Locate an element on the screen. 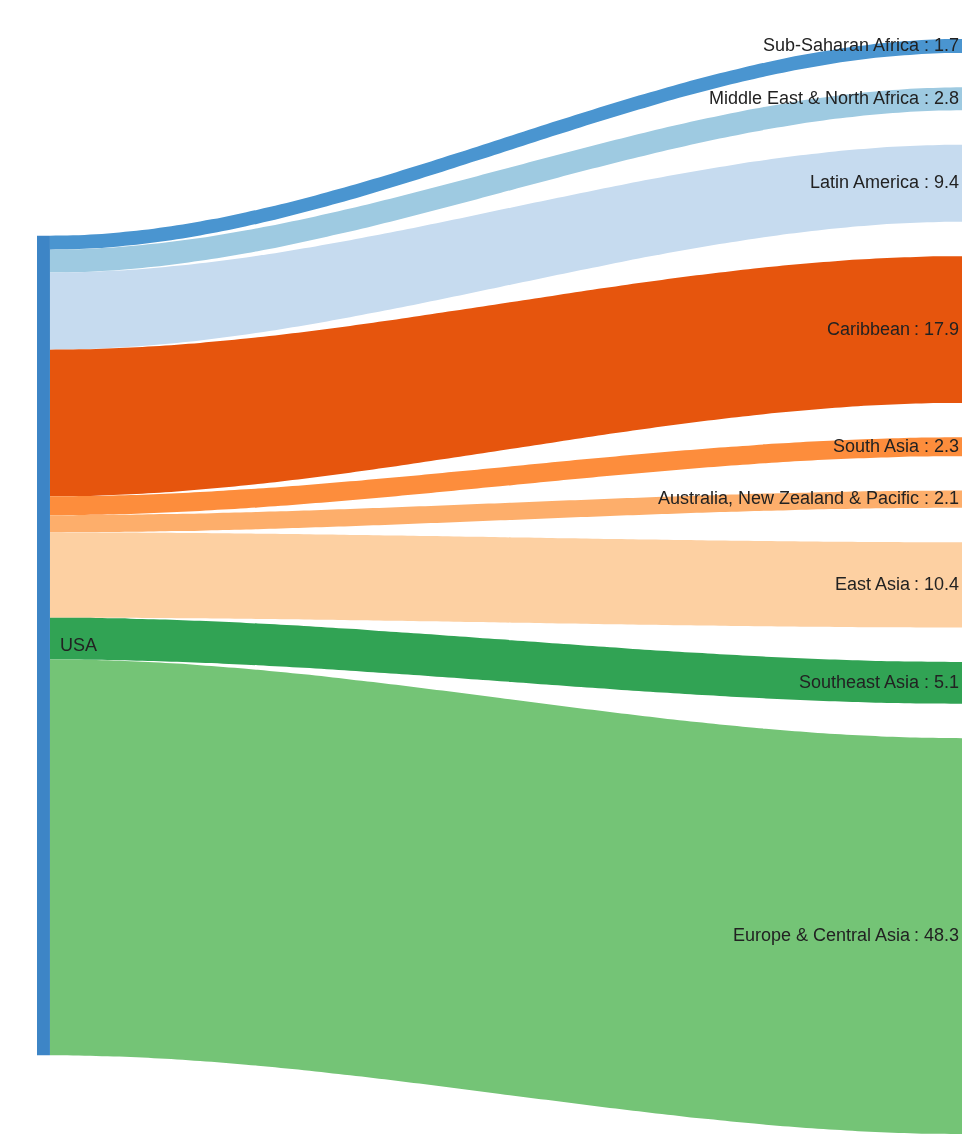 This screenshot has width=972, height=1137. category-label: East Asia is located at coordinates (872, 583).